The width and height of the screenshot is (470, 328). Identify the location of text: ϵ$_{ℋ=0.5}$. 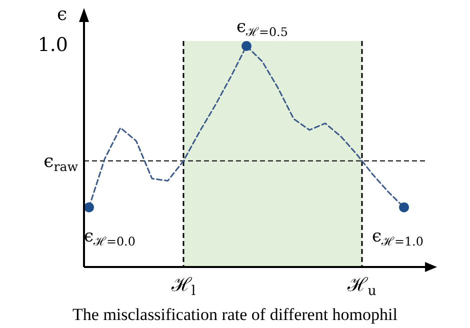
(262, 28).